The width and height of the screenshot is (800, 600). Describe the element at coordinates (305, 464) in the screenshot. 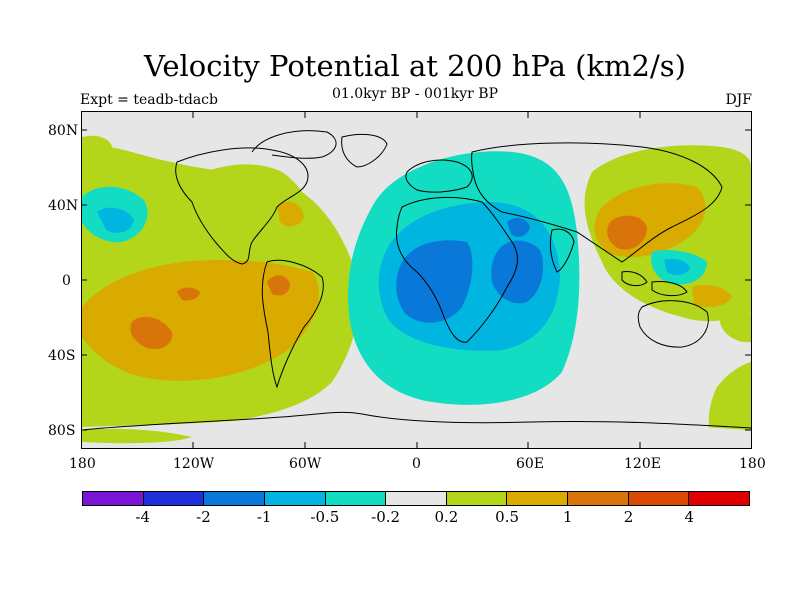

I see `x-tick-label: 60W` at that location.